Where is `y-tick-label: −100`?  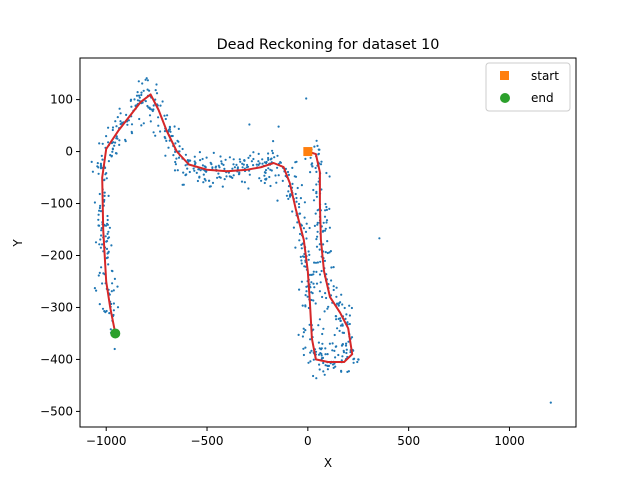 y-tick-label: −100 is located at coordinates (56, 204).